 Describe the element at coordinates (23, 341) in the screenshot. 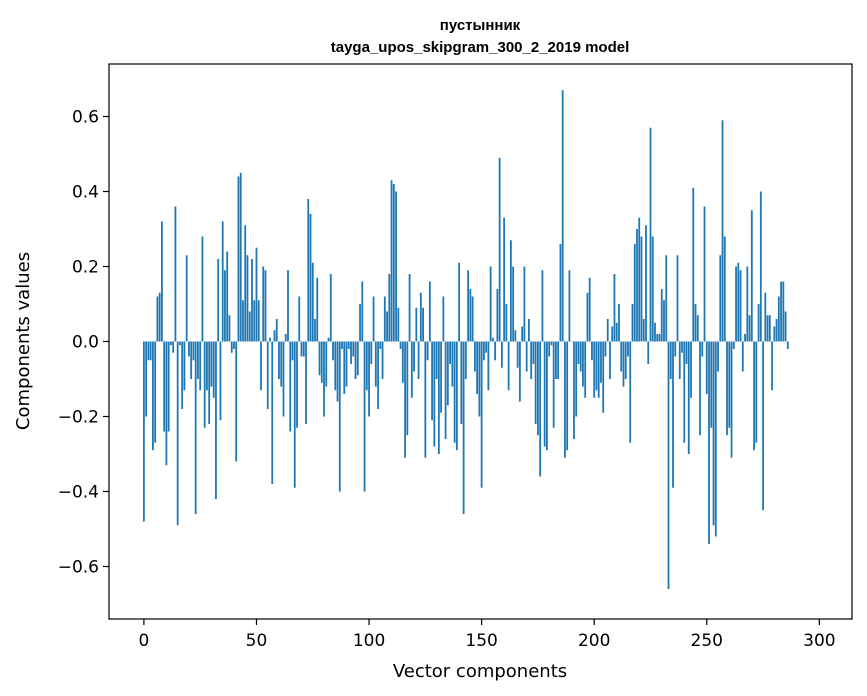

I see `y-axis-label: Components values` at that location.